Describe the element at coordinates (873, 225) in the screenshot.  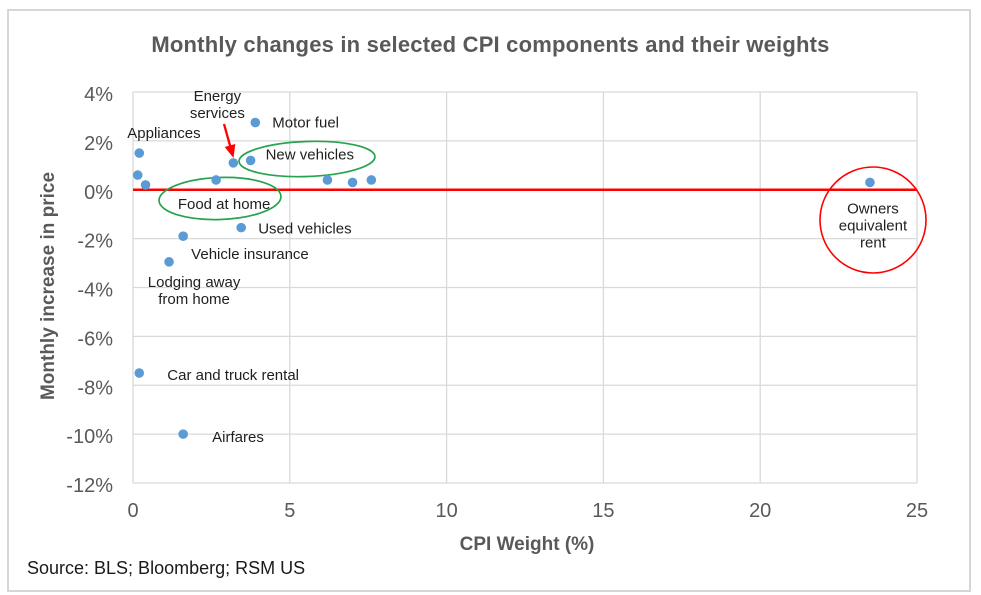
I see `data-point-label: equivalent` at that location.